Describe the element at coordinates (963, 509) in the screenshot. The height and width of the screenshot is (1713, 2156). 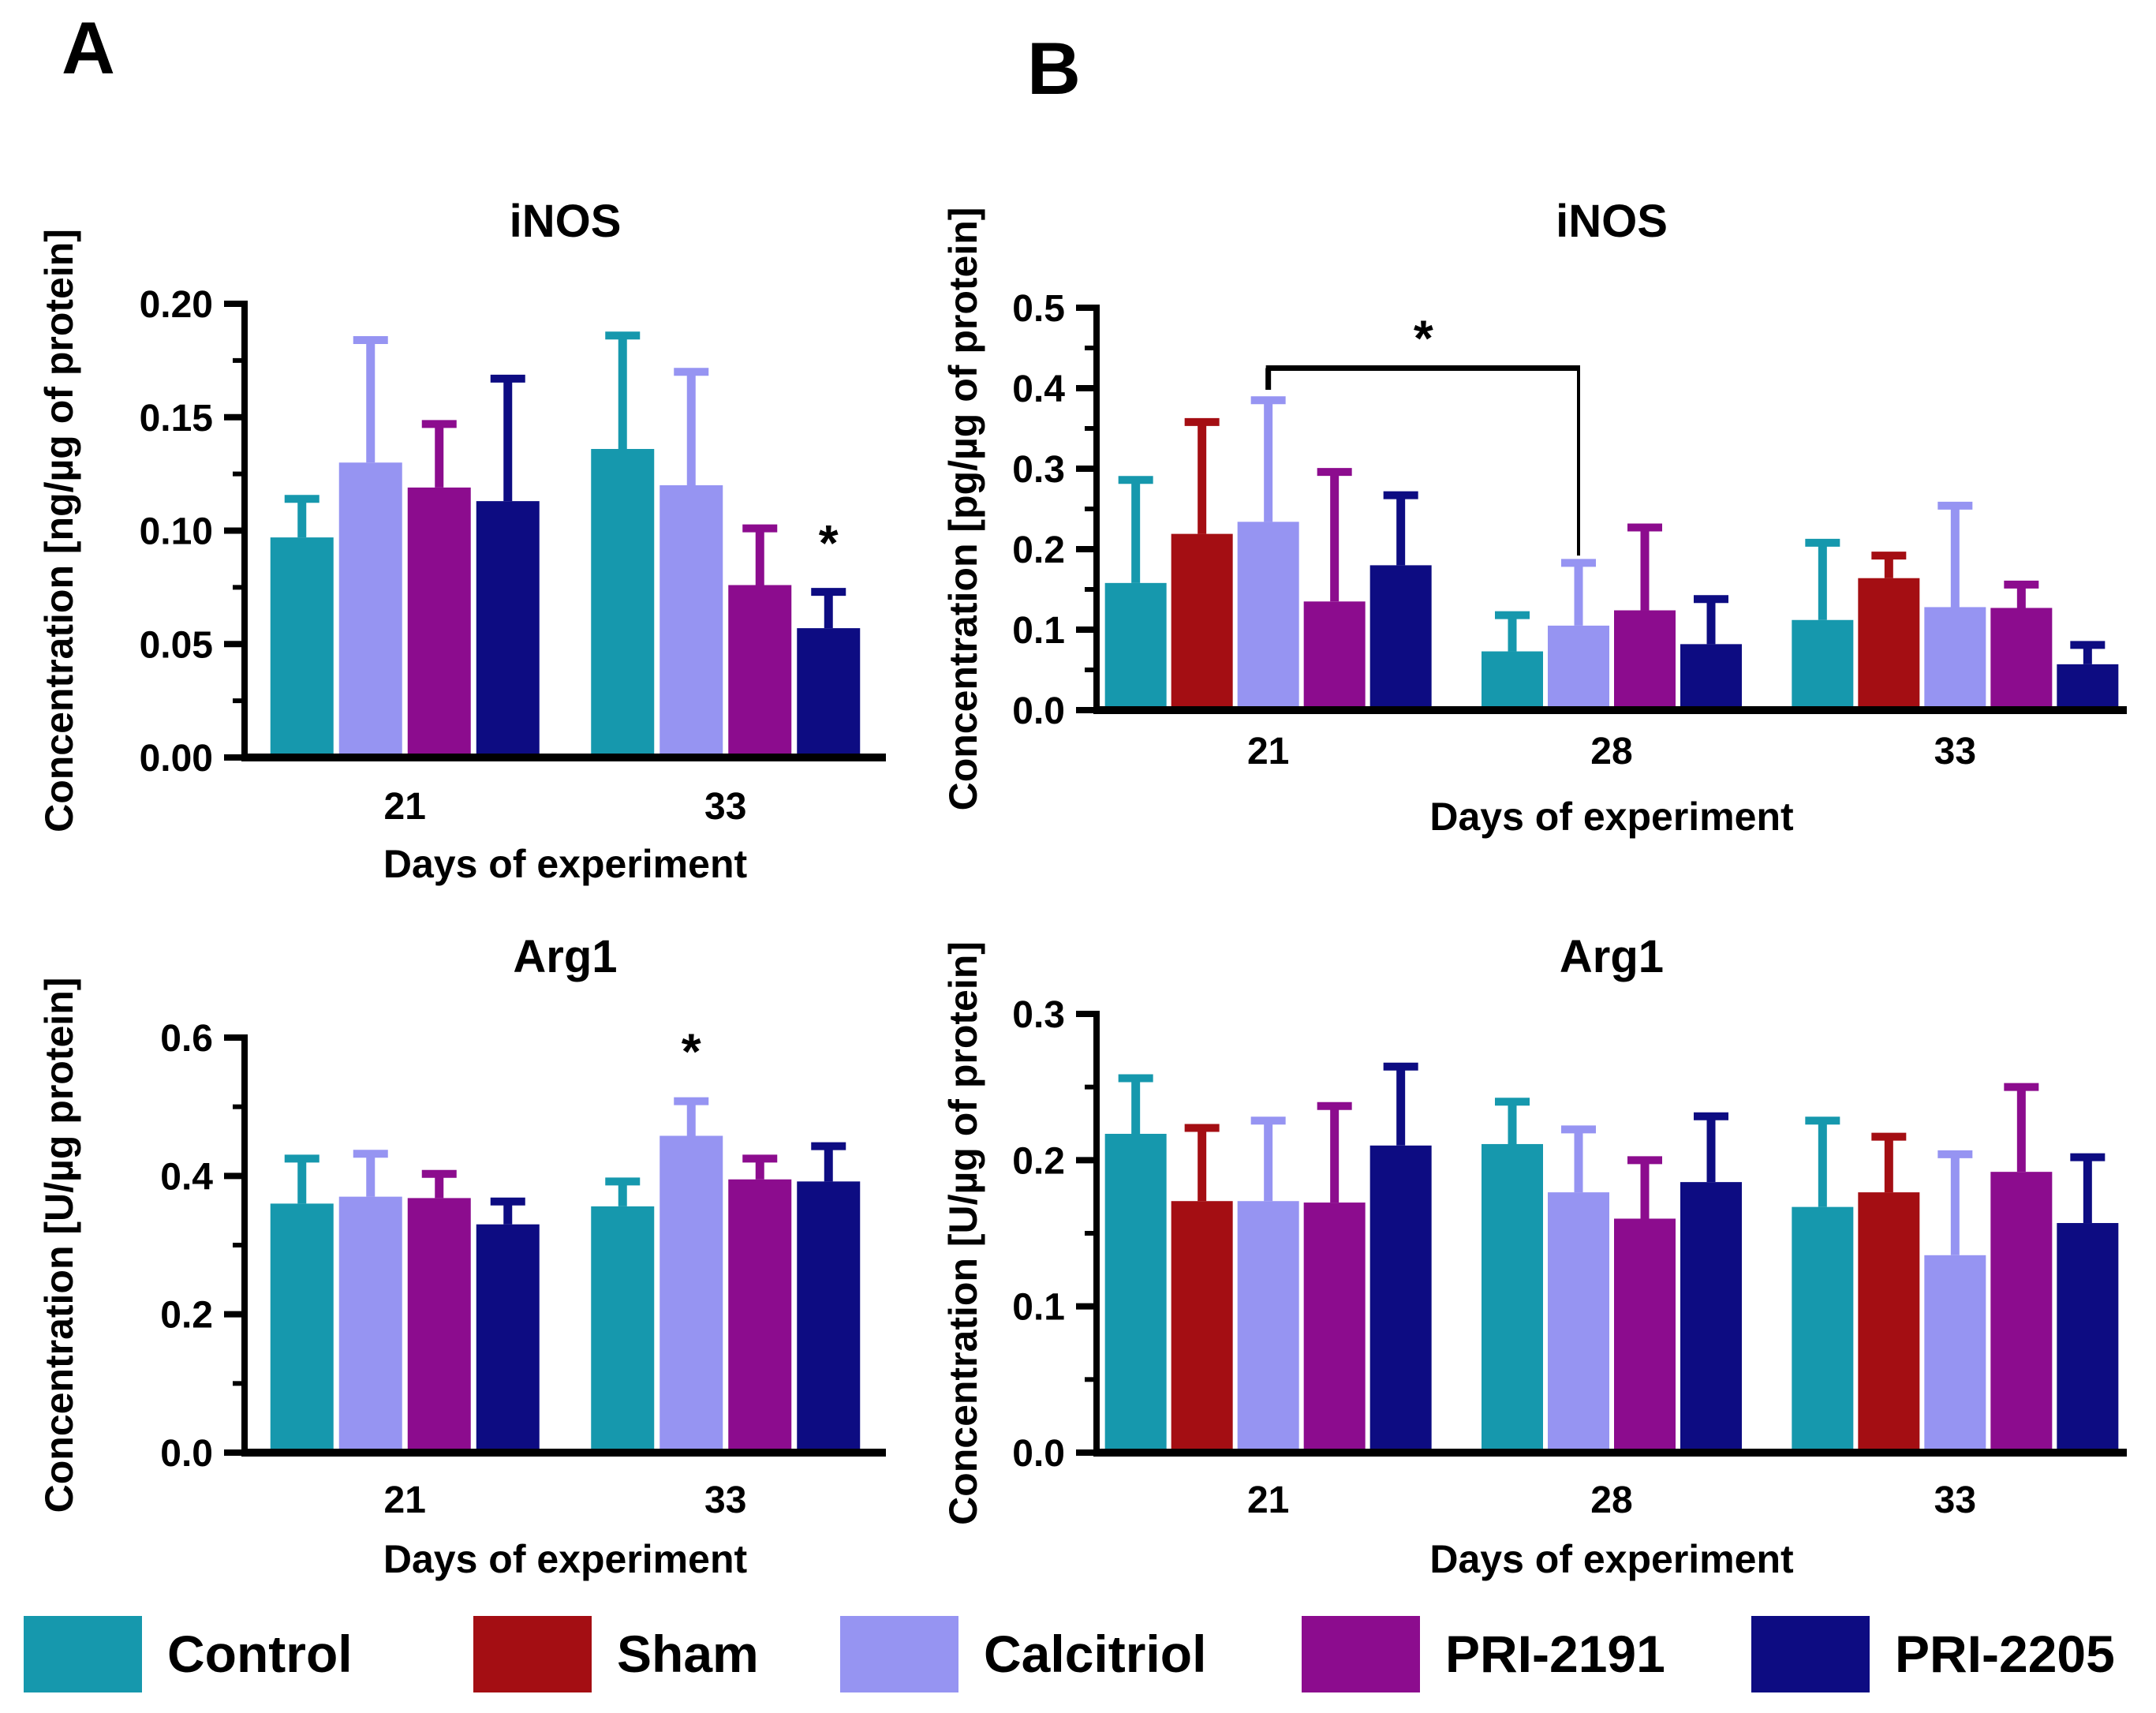
I see `y-axis-label: Concentration [pg/µg of protein]` at that location.